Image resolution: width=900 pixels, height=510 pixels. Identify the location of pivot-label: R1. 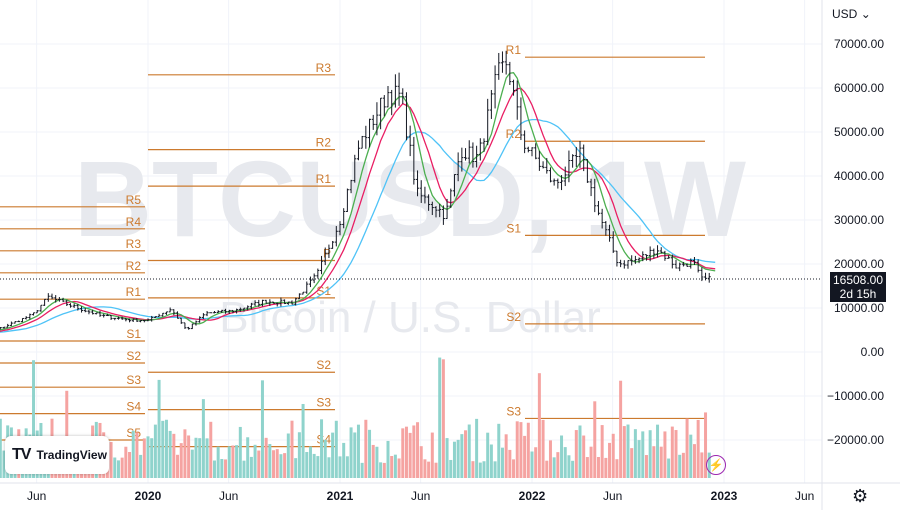
(324, 179).